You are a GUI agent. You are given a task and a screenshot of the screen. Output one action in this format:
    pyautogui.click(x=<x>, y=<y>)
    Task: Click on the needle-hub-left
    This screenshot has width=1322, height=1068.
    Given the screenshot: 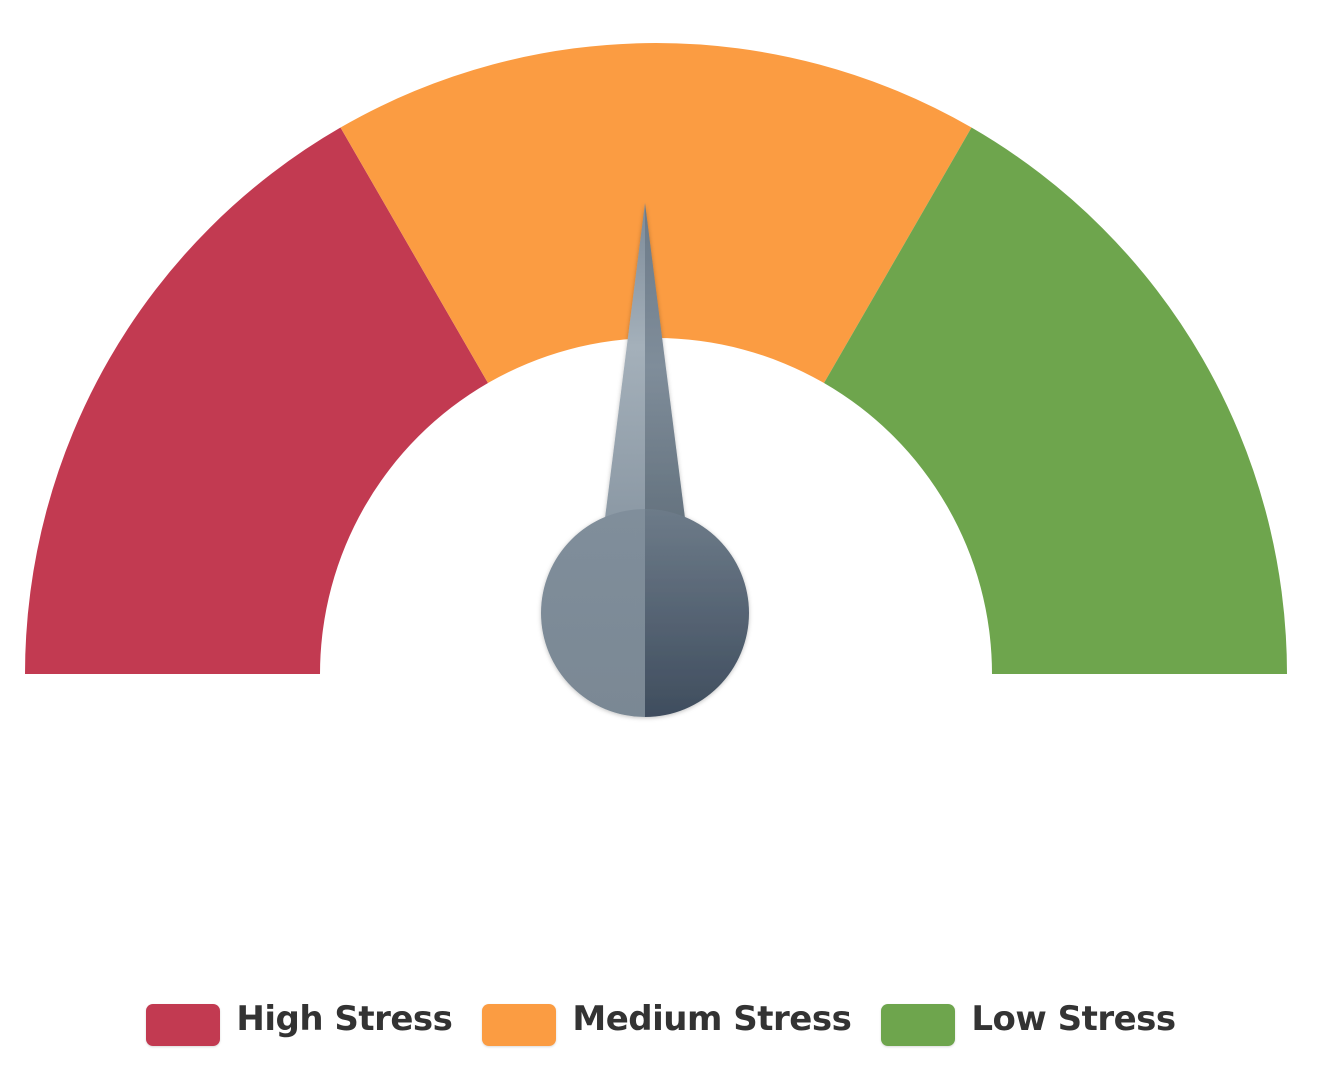 What is the action you would take?
    pyautogui.click(x=593, y=613)
    